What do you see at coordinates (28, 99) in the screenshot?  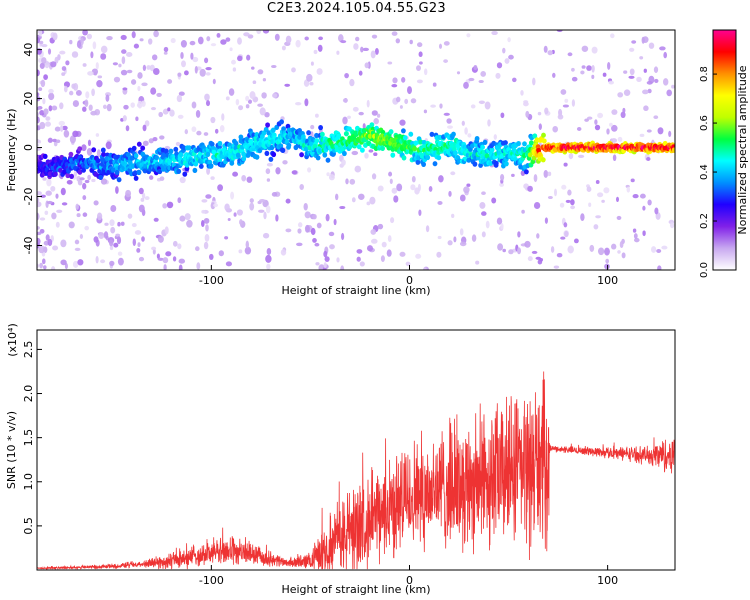 I see `spectrogram-y-tick-label: 20` at bounding box center [28, 99].